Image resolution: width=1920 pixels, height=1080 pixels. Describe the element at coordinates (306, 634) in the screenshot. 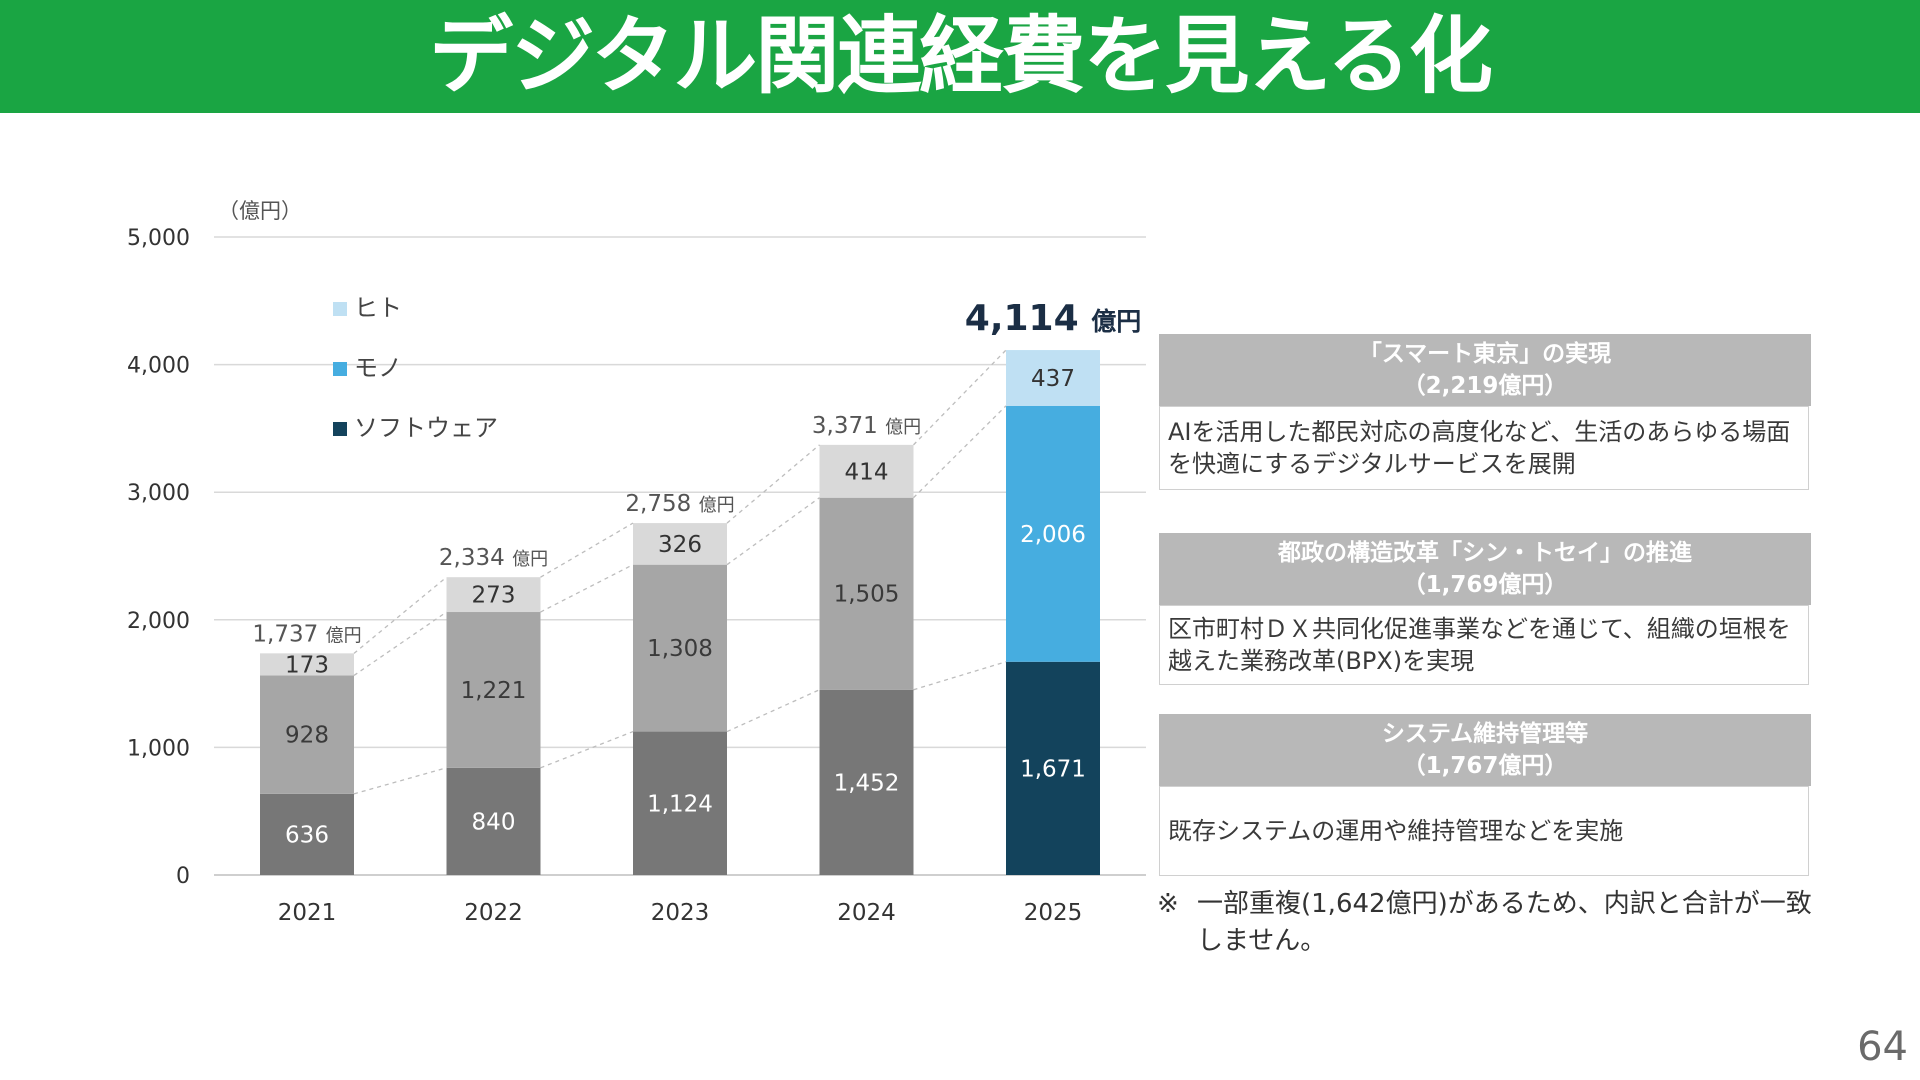

I see `total-label: 1,737 億円` at that location.